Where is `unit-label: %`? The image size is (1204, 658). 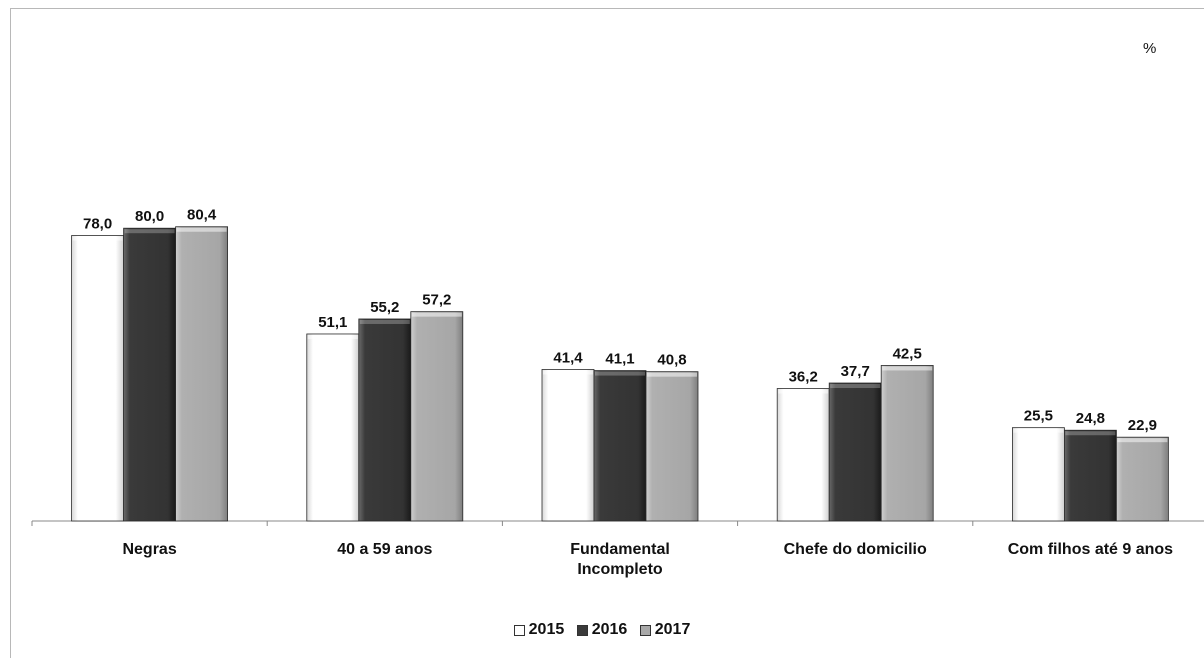
unit-label: % is located at coordinates (1150, 48).